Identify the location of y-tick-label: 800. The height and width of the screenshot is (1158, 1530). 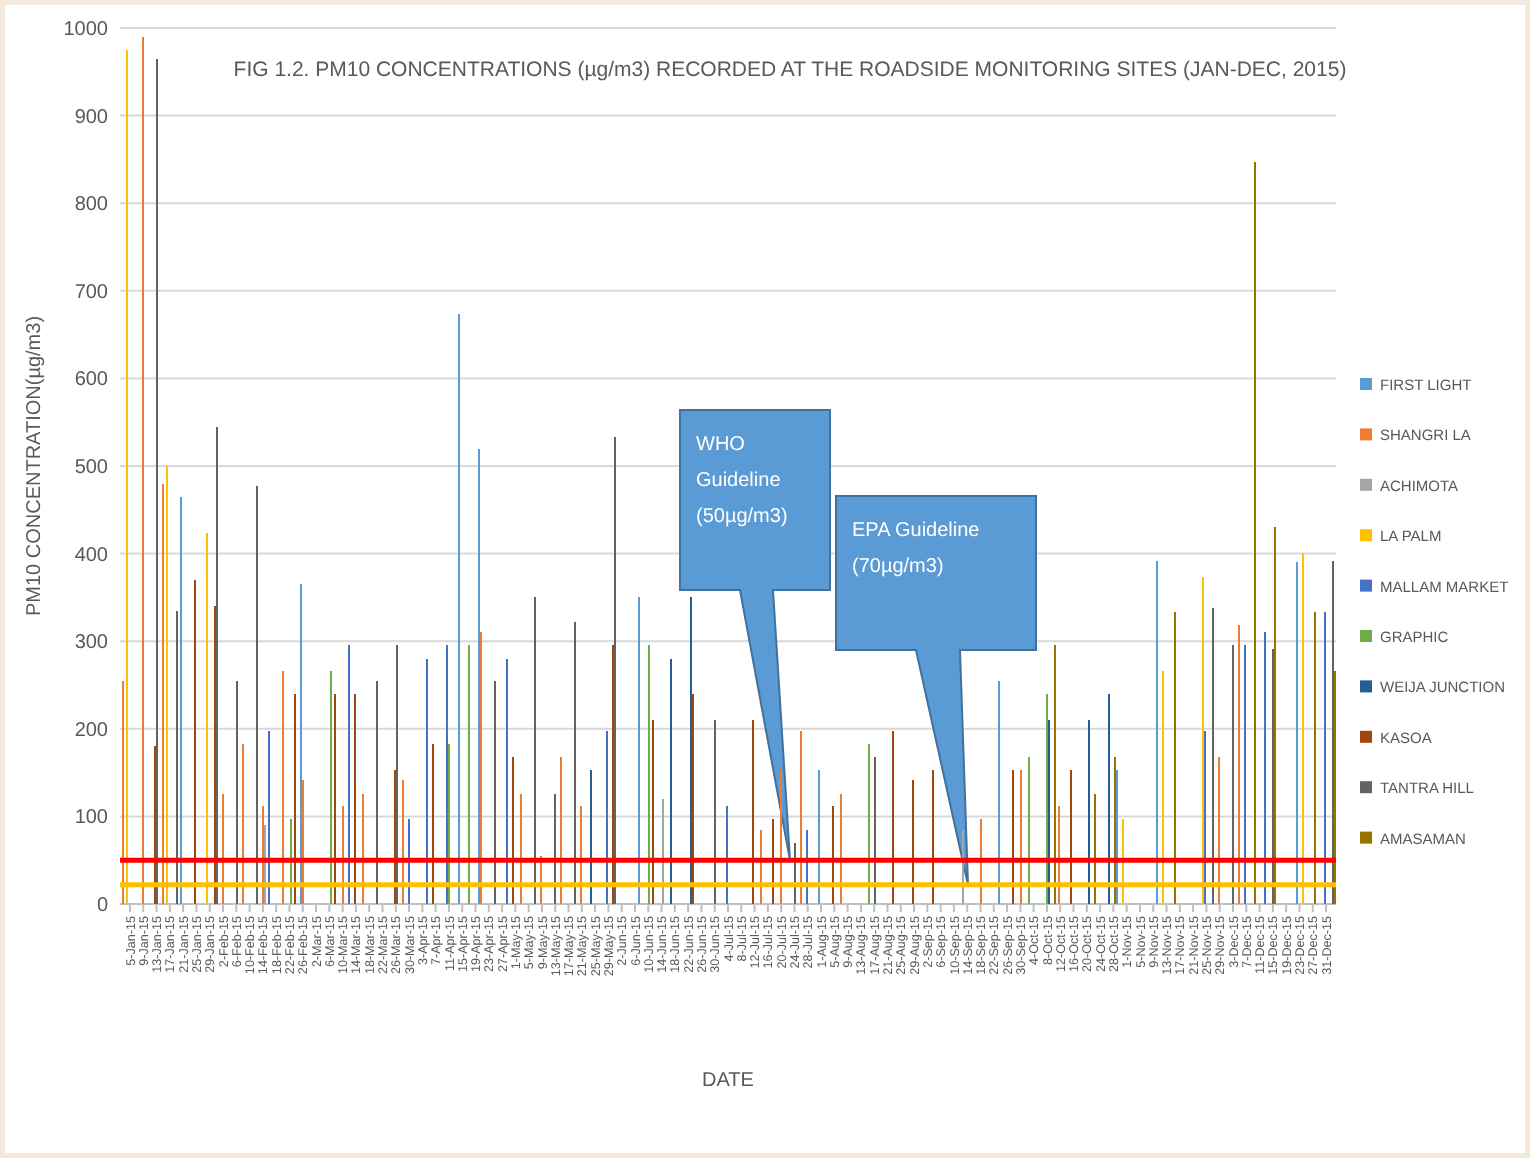
(91, 205).